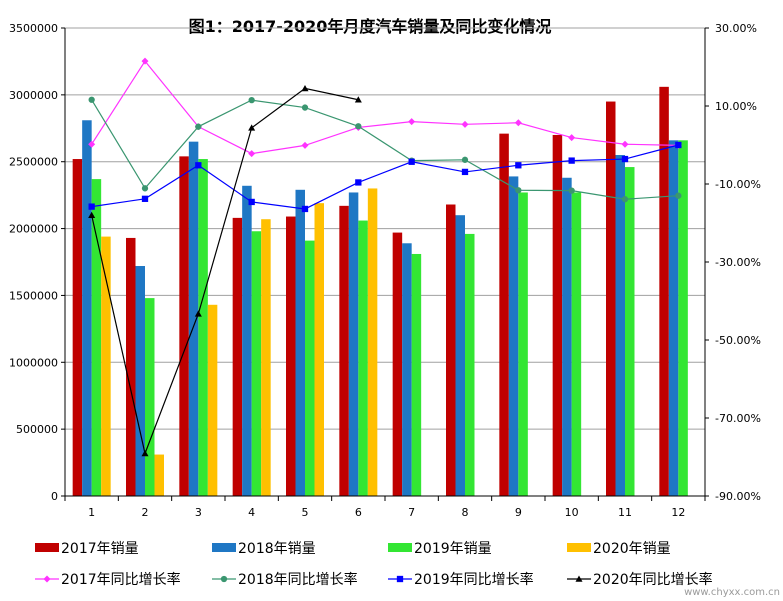  I want to click on left-tick-label: 500000, so click(37, 429).